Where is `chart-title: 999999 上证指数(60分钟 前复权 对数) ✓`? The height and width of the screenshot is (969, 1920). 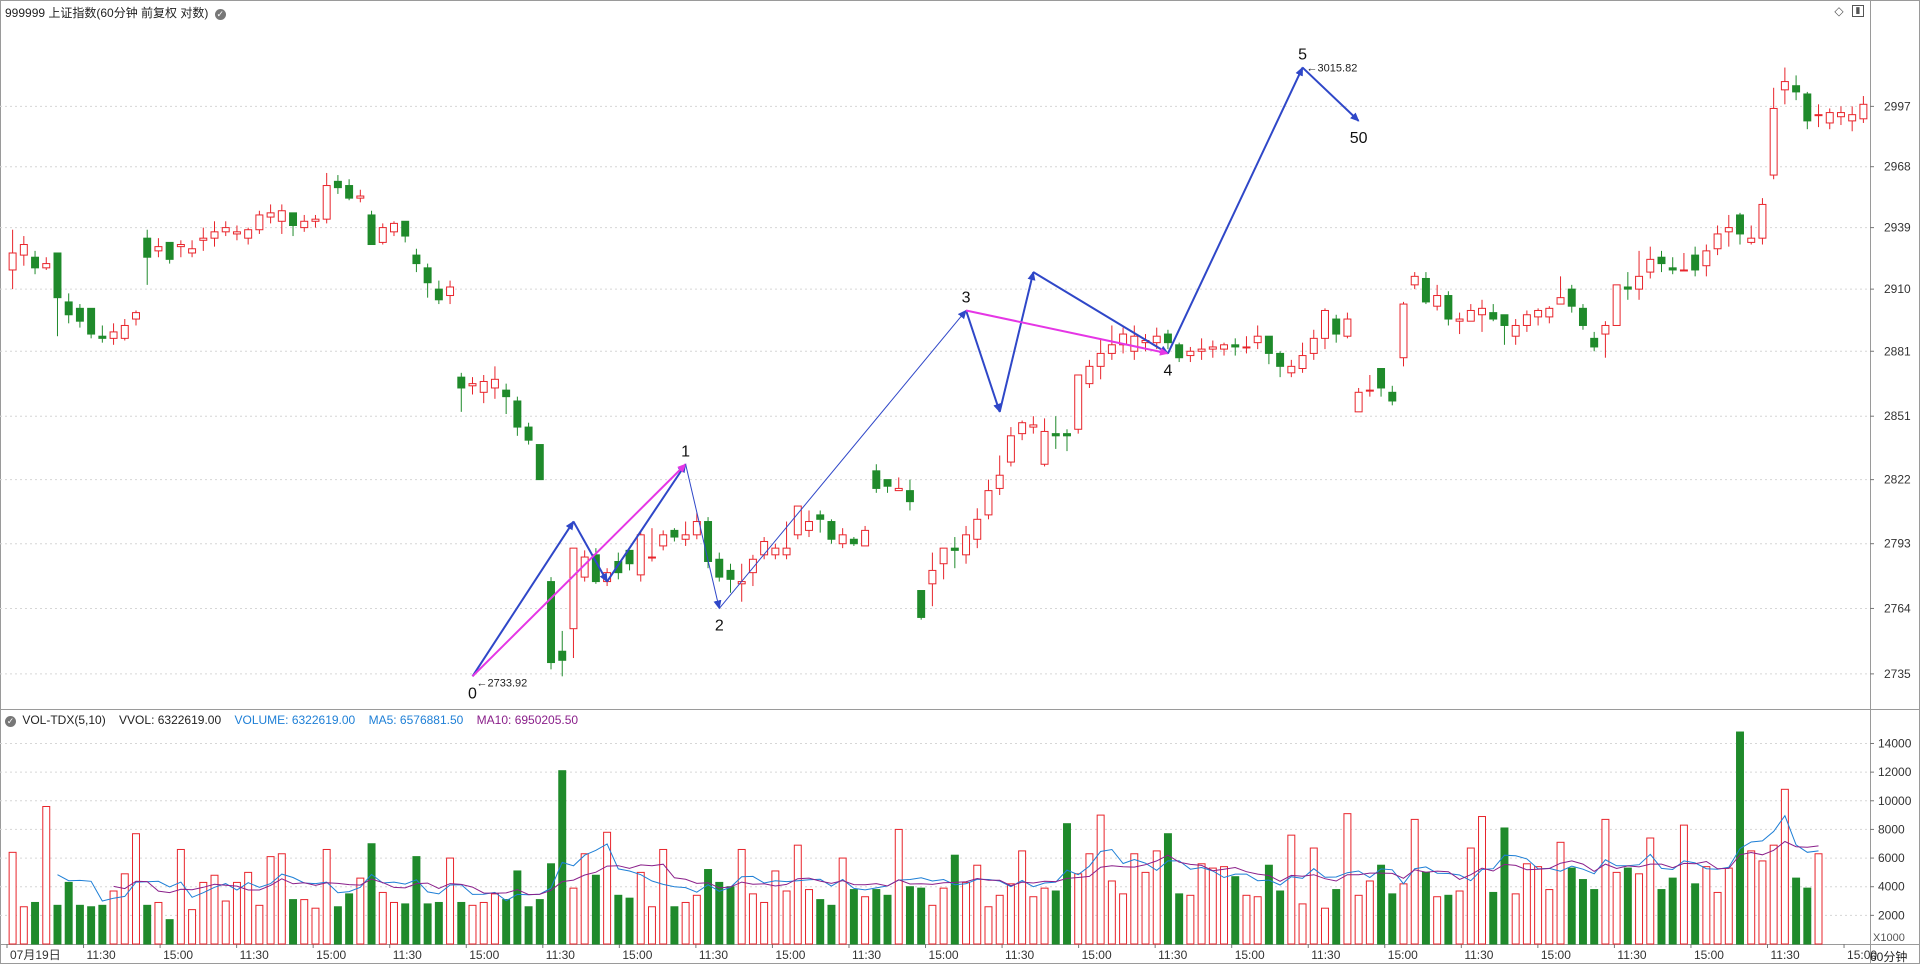 chart-title: 999999 上证指数(60分钟 前复权 对数) ✓ is located at coordinates (115, 12).